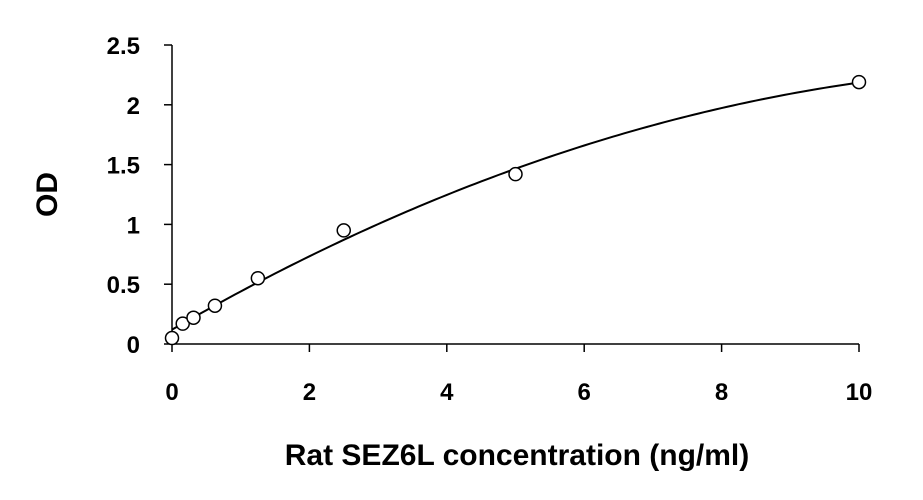  I want to click on y-tick-label: 1, so click(133, 225).